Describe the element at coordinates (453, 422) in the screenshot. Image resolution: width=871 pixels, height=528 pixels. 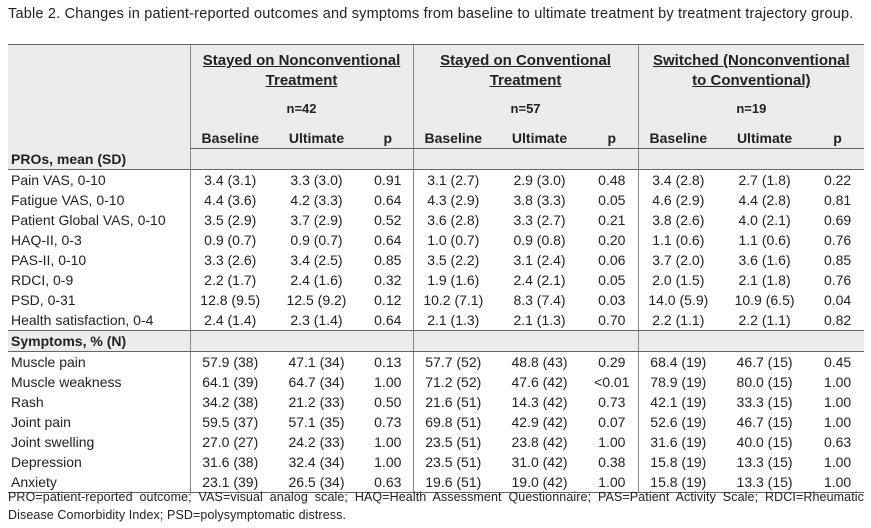
I see `value-cell: 69.8 (51)` at that location.